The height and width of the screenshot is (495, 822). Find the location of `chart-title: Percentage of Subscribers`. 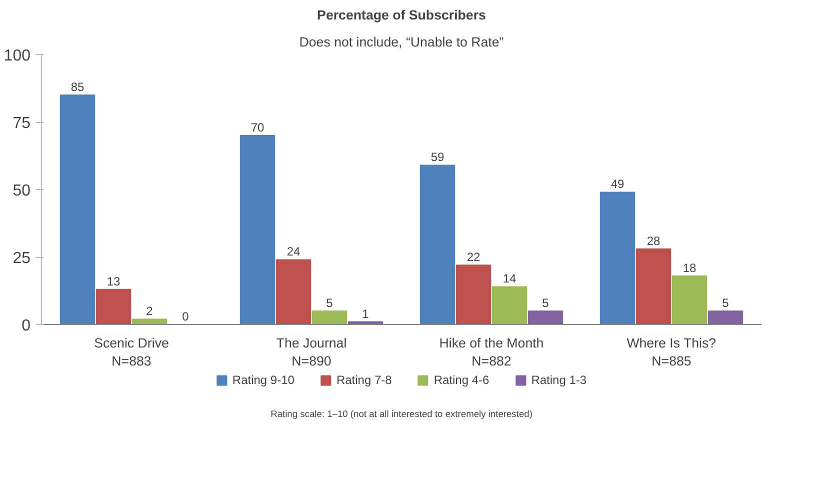

chart-title: Percentage of Subscribers is located at coordinates (401, 15).